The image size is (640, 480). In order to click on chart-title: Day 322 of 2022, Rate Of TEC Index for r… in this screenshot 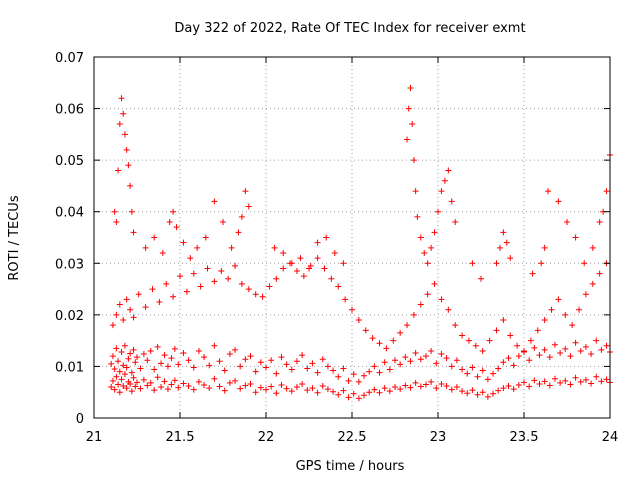, I will do `click(349, 28)`.